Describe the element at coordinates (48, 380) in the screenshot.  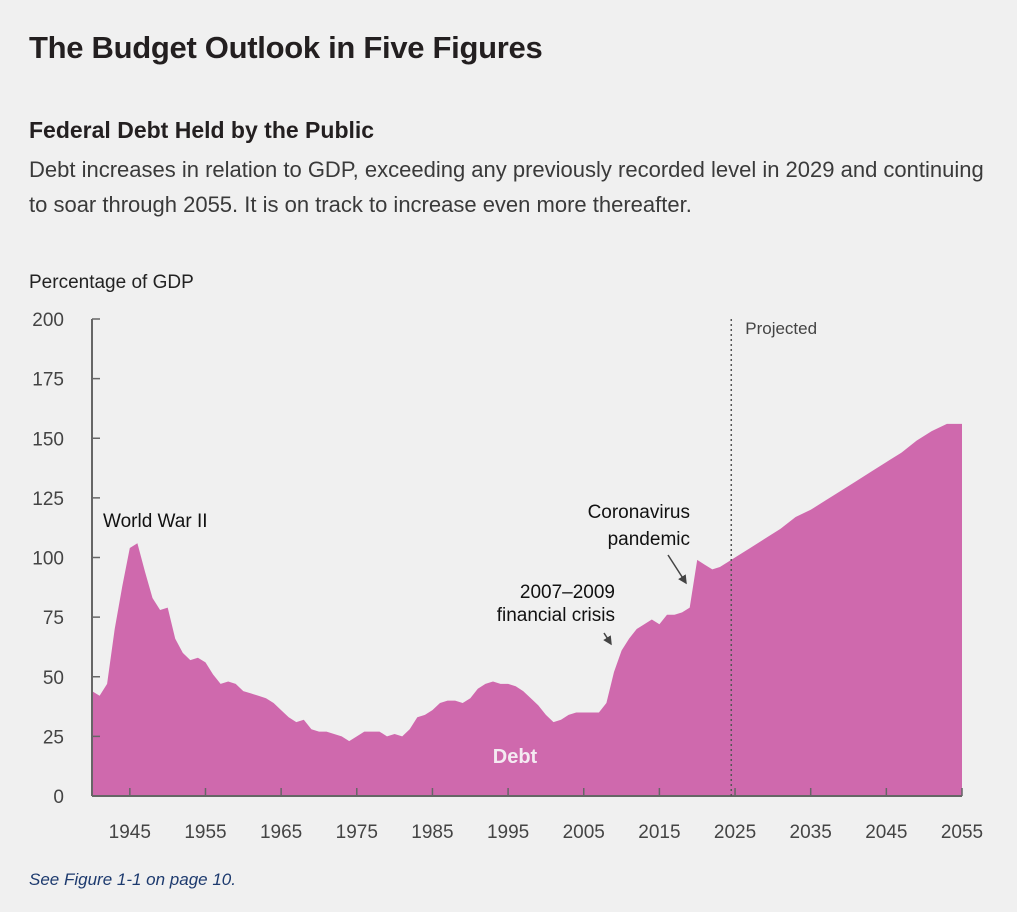
I see `y-tick-label: 175` at that location.